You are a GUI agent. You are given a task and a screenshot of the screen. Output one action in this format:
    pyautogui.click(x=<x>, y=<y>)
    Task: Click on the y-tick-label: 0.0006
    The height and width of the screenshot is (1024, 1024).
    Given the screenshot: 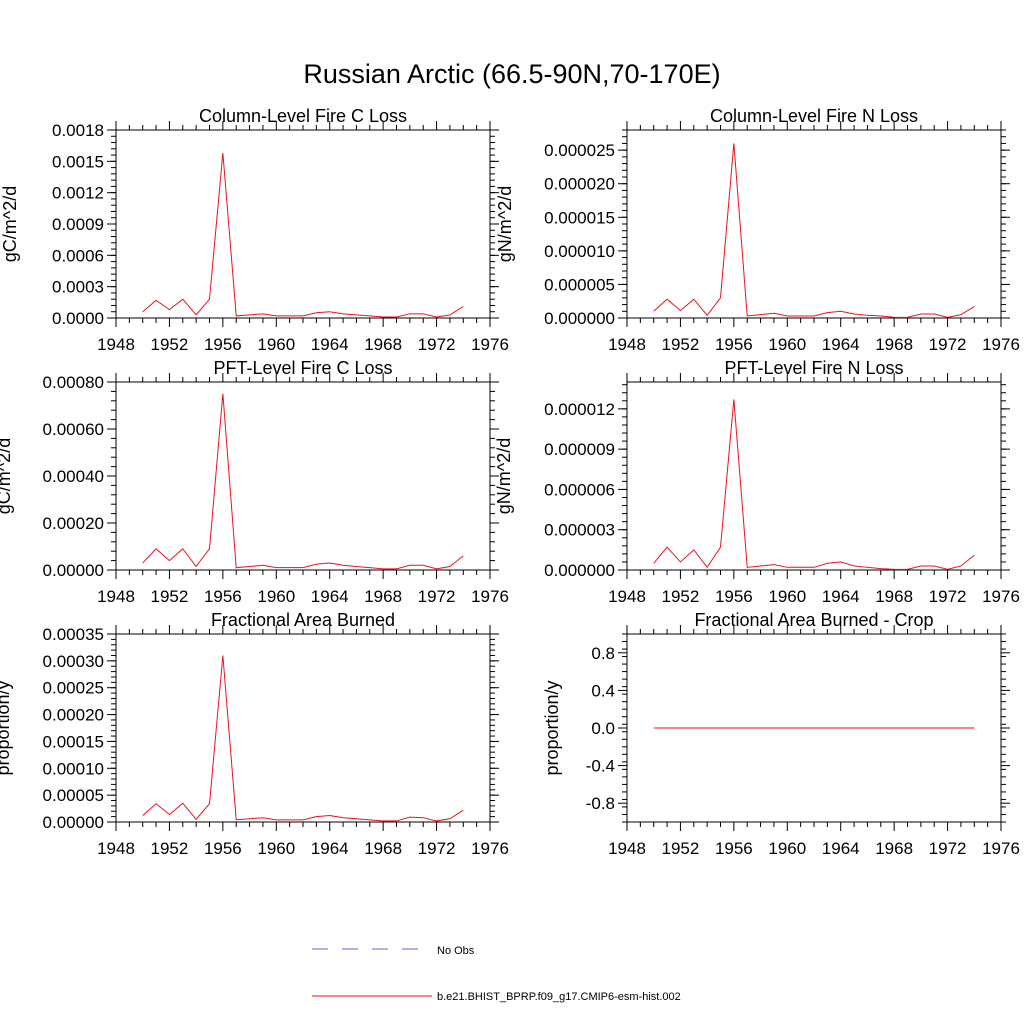 What is the action you would take?
    pyautogui.click(x=78, y=255)
    